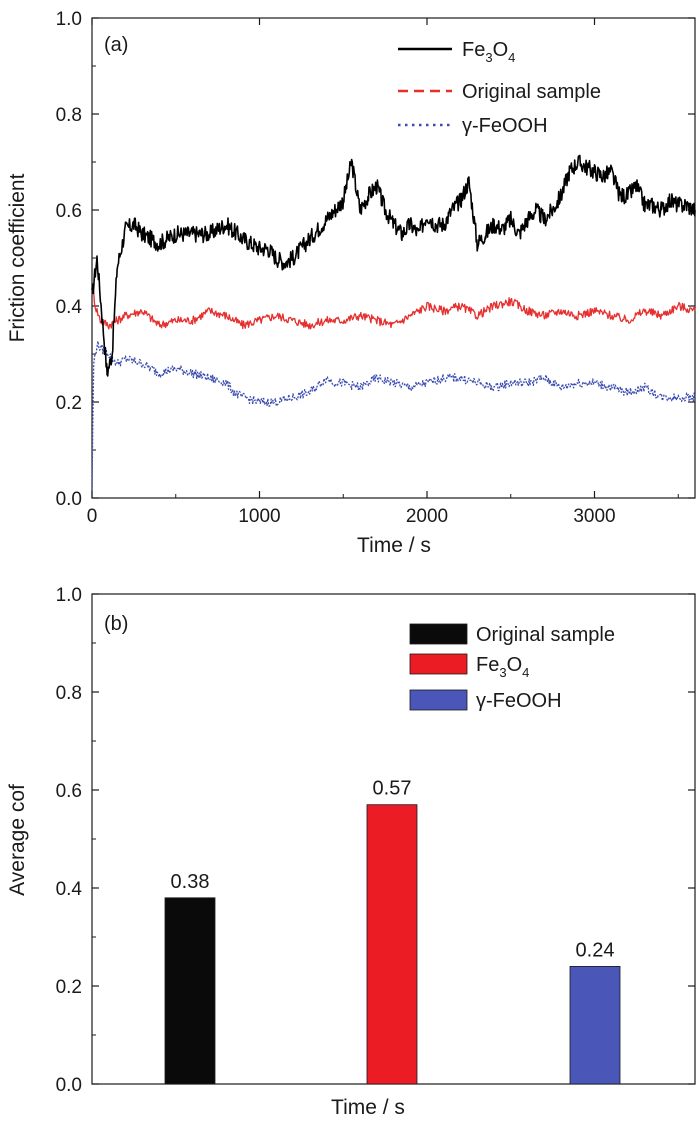 The width and height of the screenshot is (700, 1125). Describe the element at coordinates (69, 889) in the screenshot. I see `panel-b-y-tick-label: 0.4` at that location.